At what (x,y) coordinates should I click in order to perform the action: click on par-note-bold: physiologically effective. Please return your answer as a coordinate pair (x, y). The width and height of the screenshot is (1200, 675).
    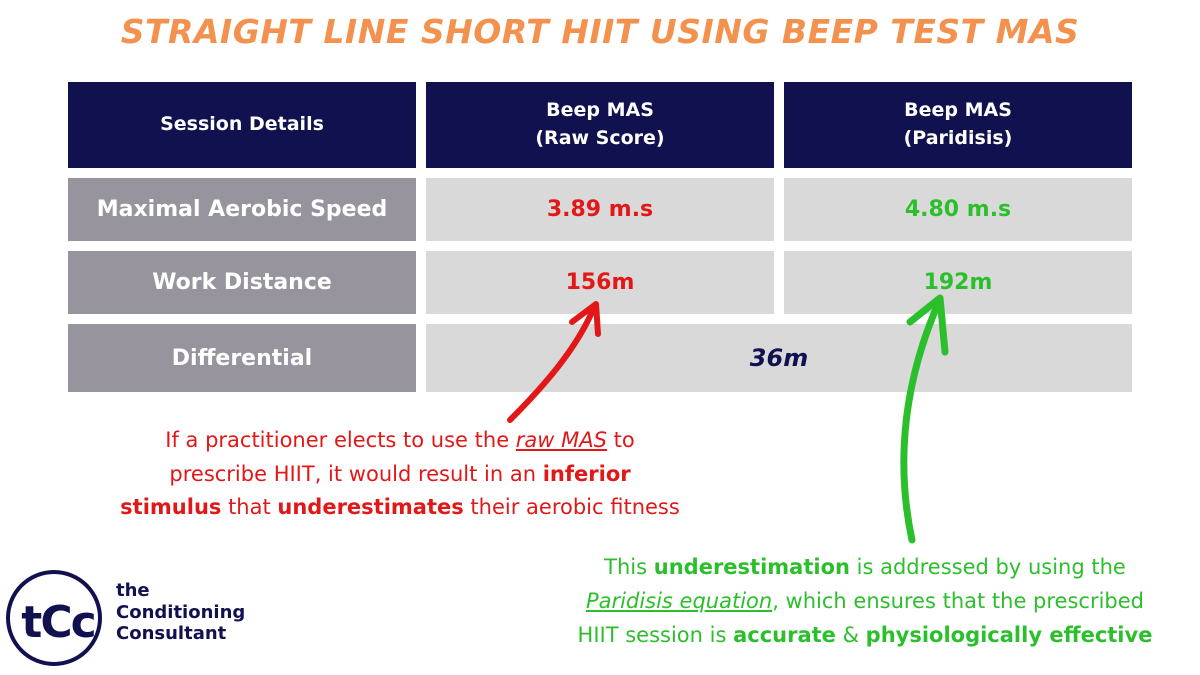
    Looking at the image, I should click on (1009, 635).